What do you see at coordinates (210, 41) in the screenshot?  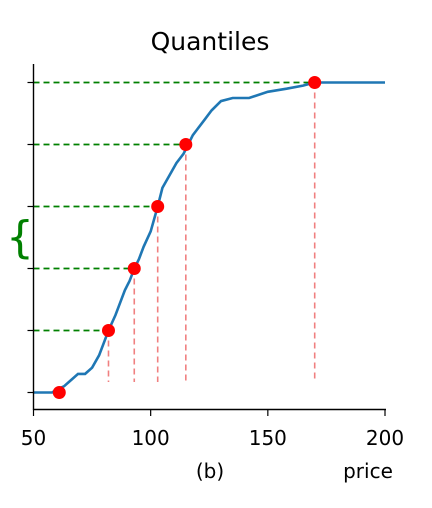 I see `chart-title: Quantiles` at bounding box center [210, 41].